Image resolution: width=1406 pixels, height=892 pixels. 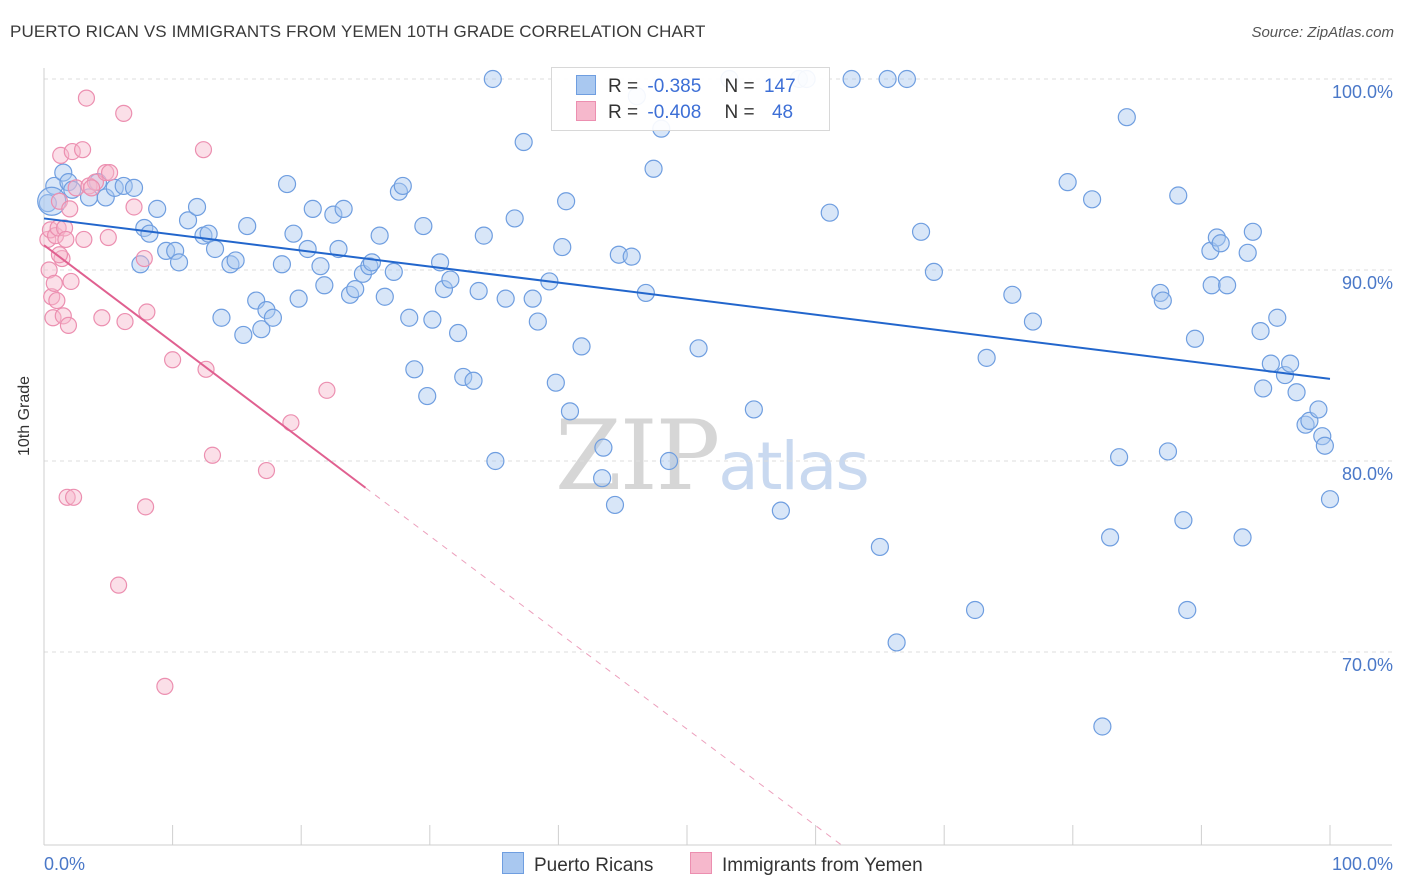 What do you see at coordinates (674, 112) in the screenshot?
I see `legend-r-value: -0.408` at bounding box center [674, 112].